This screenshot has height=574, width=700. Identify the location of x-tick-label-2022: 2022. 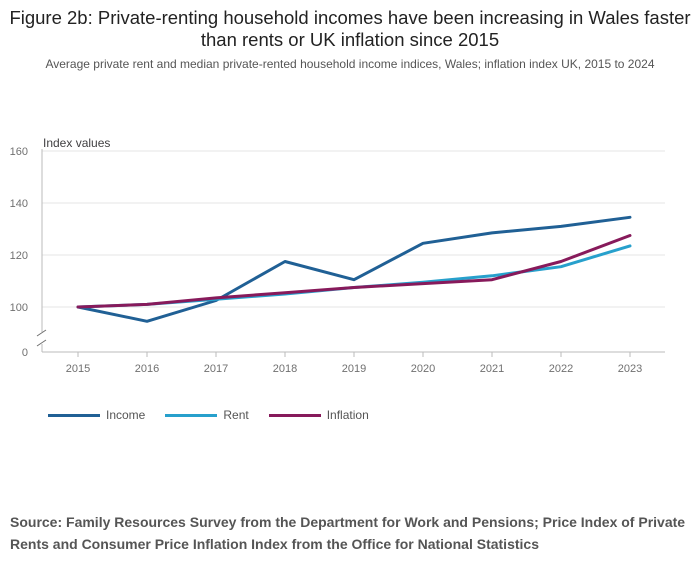
(561, 369).